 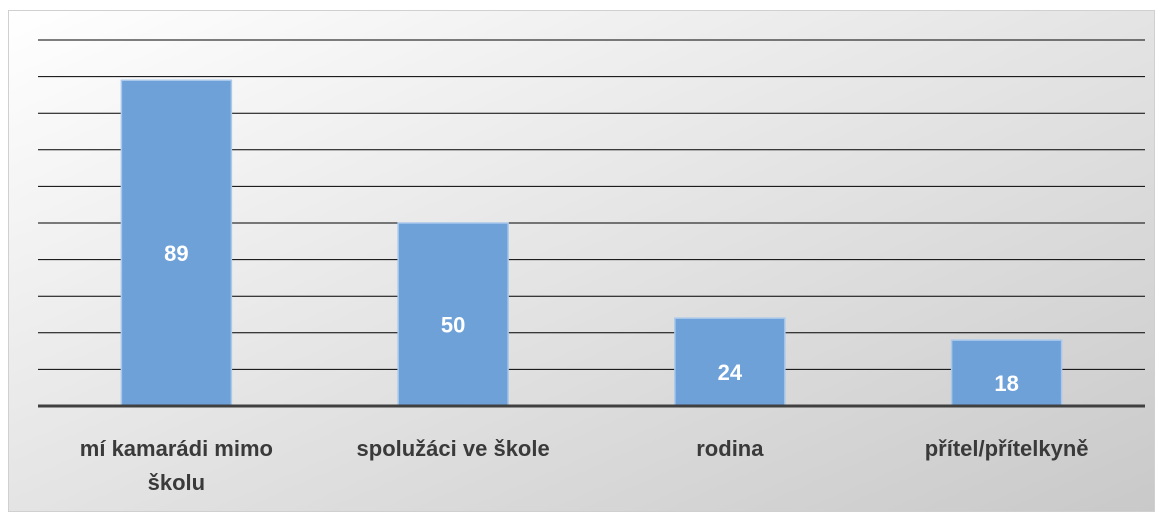 What do you see at coordinates (453, 448) in the screenshot?
I see `x-tick-label: spolužáci ve škole` at bounding box center [453, 448].